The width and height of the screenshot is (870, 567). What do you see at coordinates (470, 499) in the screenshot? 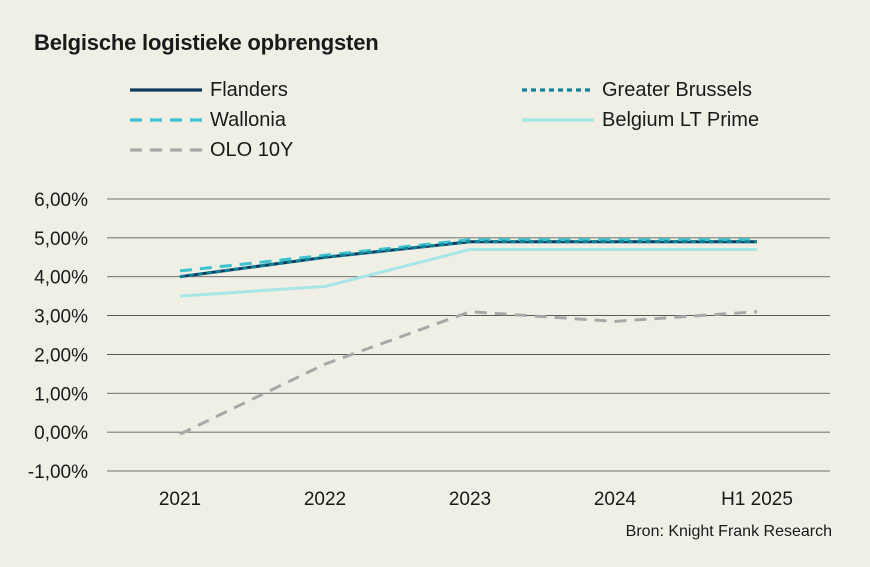
I see `x-tick-label: 2023` at bounding box center [470, 499].